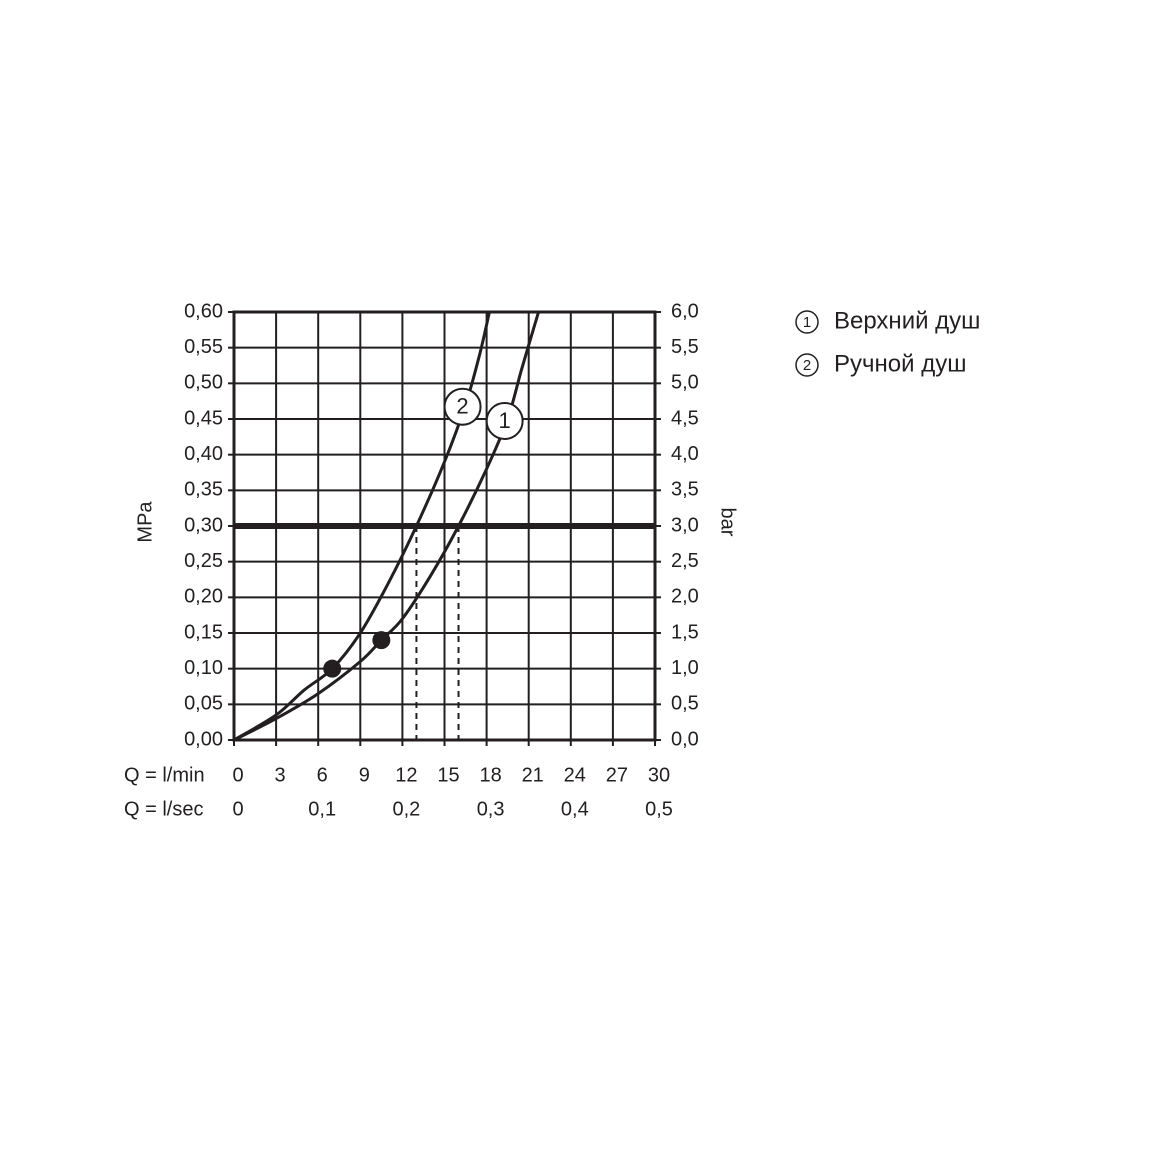 The height and width of the screenshot is (1155, 1150). Describe the element at coordinates (237, 809) in the screenshot. I see `x2-tick-label: 0` at that location.